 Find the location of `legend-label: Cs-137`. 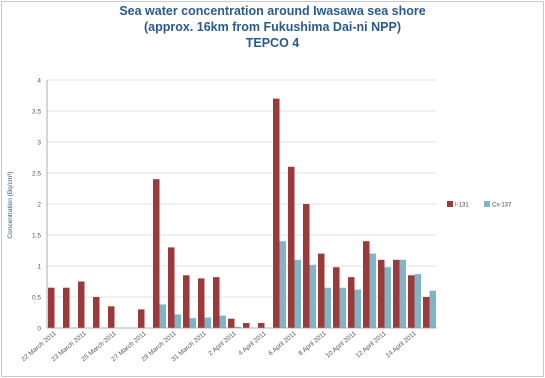

legend-label: Cs-137 is located at coordinates (502, 206).